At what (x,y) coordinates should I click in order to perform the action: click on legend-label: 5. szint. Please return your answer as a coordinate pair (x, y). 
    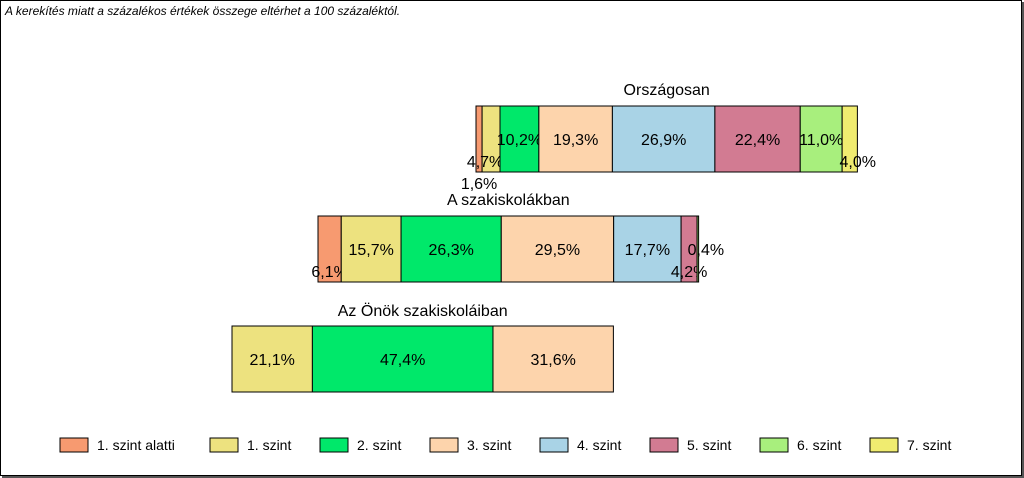
    Looking at the image, I should click on (709, 445).